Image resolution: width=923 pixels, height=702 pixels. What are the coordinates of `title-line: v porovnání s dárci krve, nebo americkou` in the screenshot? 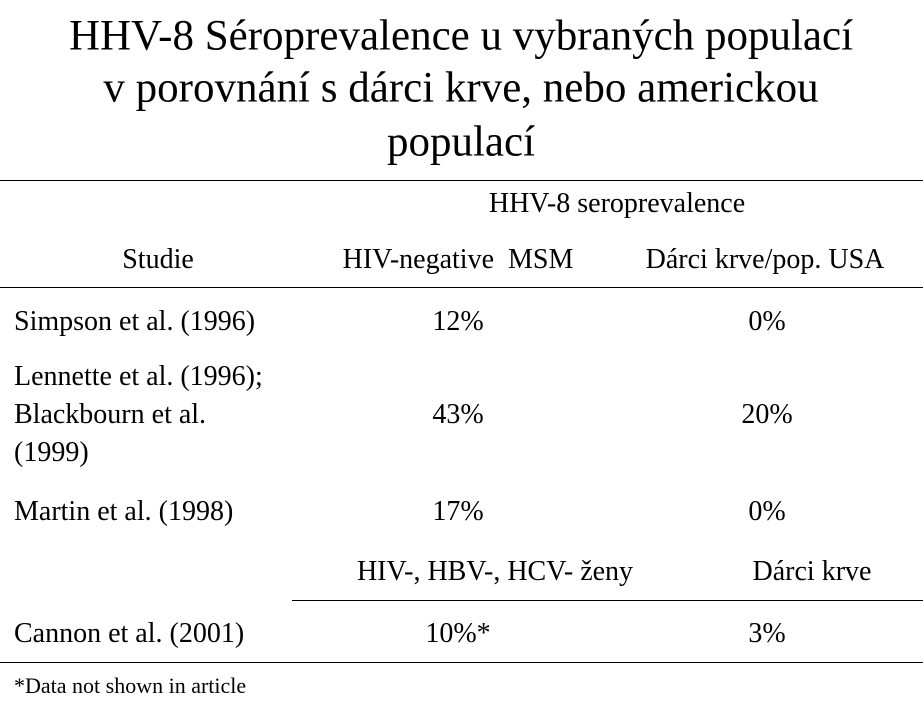 It's located at (461, 88).